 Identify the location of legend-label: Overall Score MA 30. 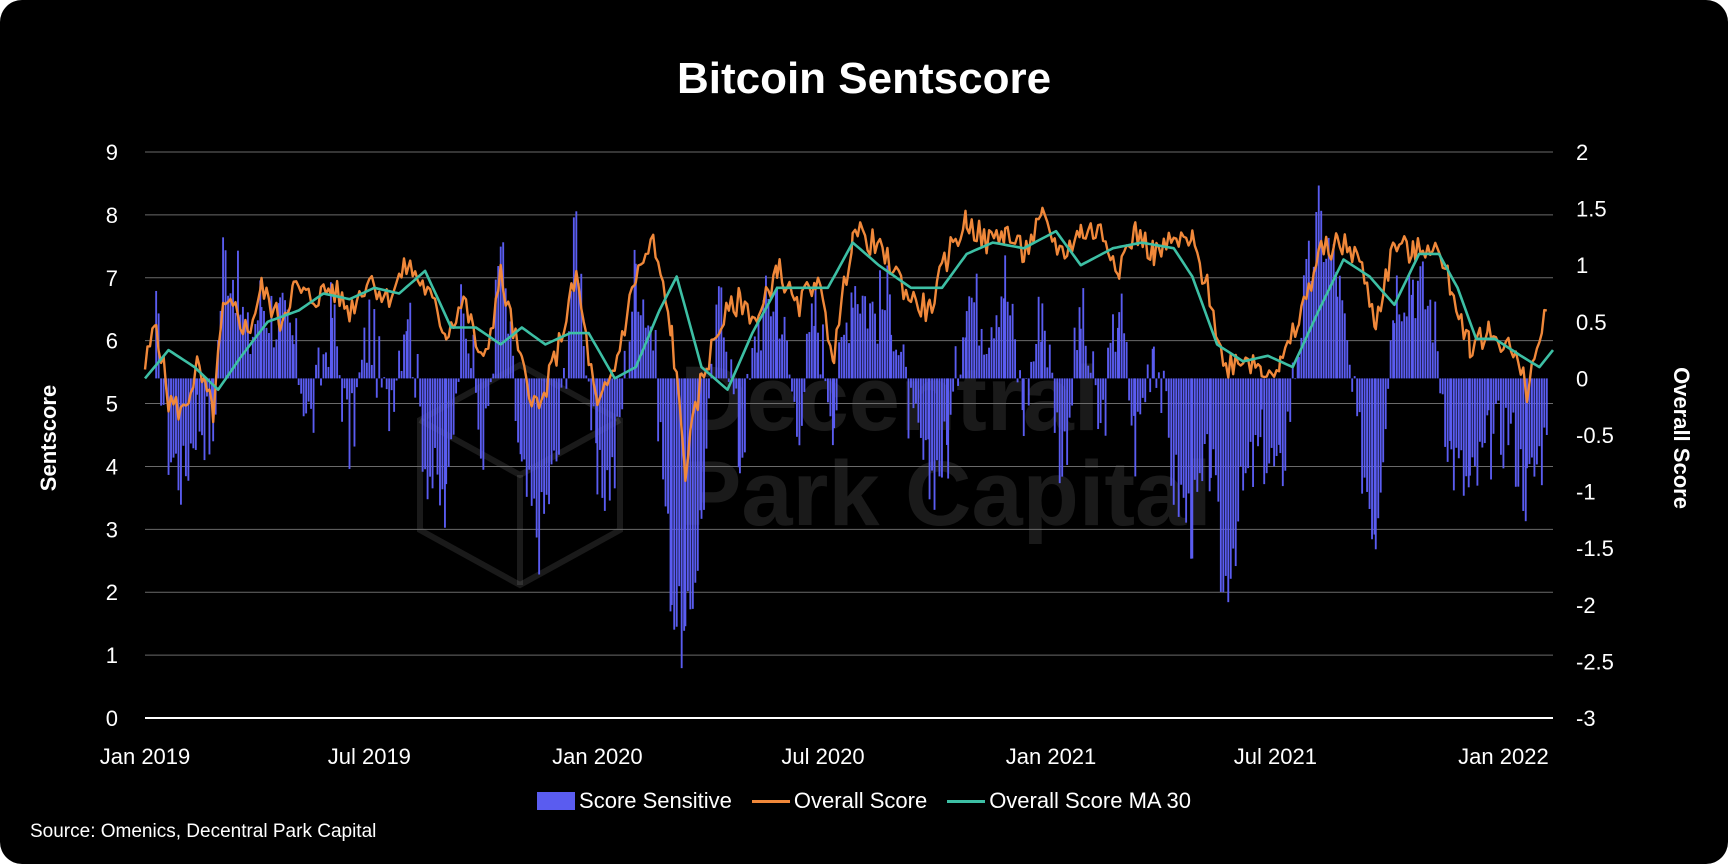
(1090, 800).